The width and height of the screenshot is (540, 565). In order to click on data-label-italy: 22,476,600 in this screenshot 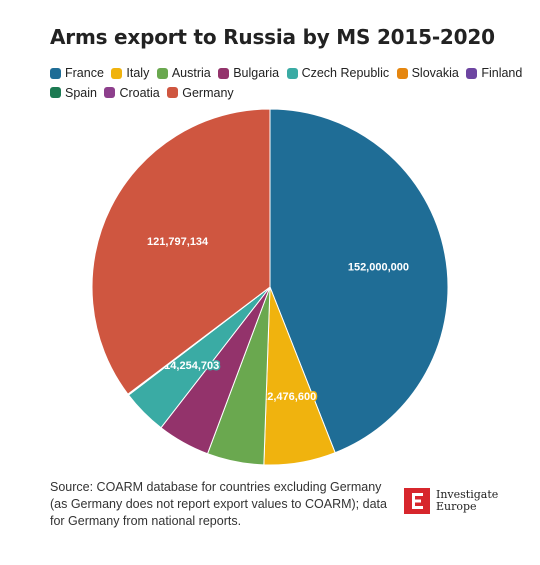, I will do `click(288, 397)`.